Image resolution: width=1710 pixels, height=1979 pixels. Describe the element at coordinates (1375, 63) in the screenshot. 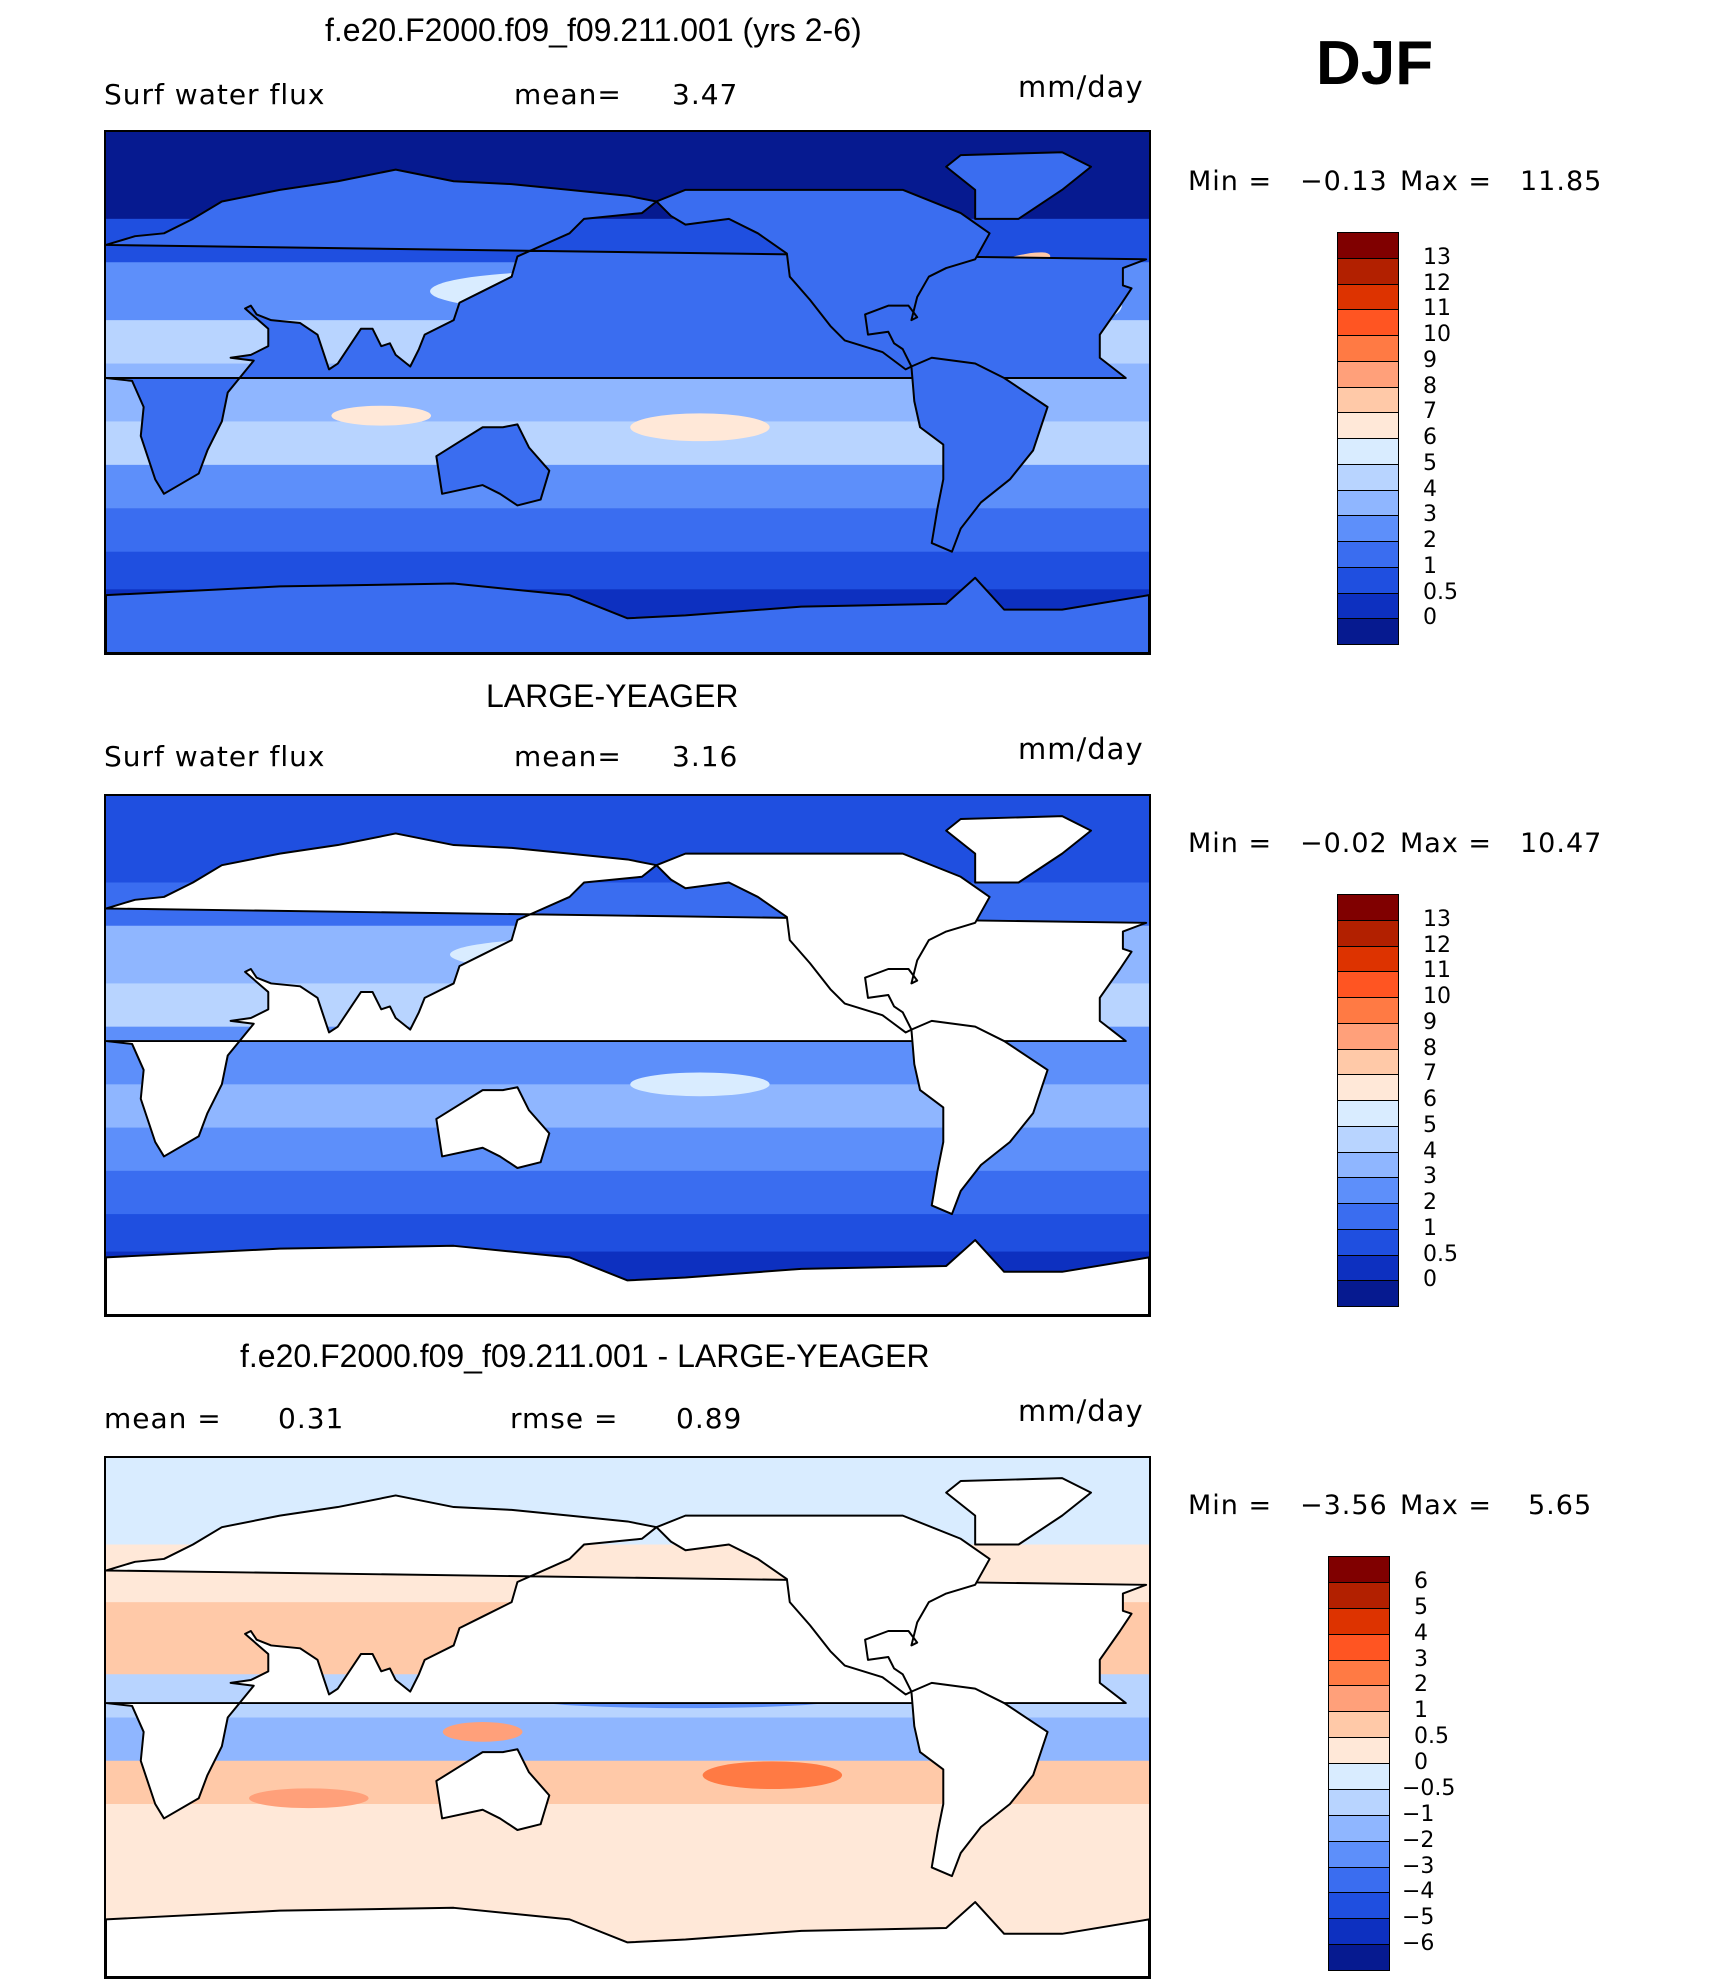

I see `season-label: DJF` at that location.